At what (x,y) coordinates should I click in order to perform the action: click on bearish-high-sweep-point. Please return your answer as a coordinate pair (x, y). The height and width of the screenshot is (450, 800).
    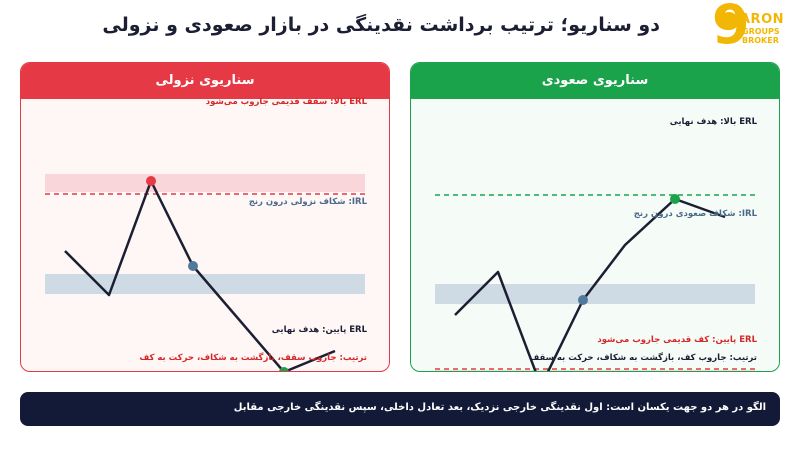
    Looking at the image, I should click on (151, 181).